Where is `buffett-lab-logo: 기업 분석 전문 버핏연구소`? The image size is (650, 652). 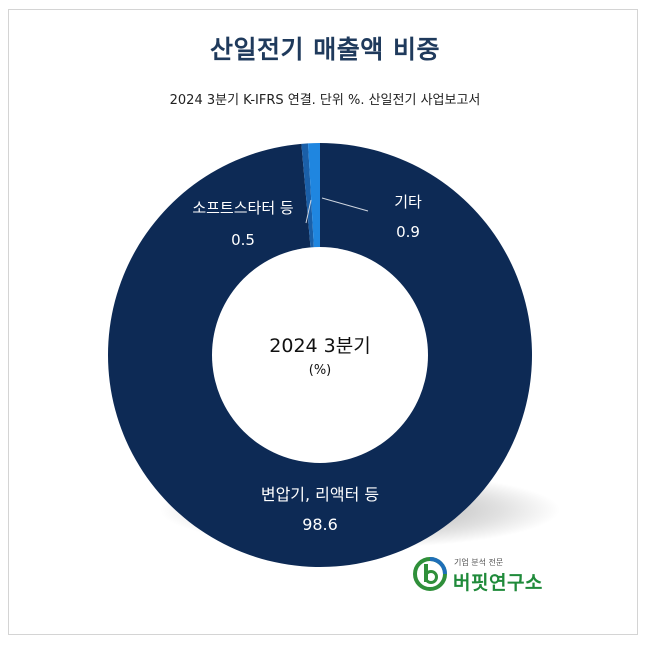
buffett-lab-logo: 기업 분석 전문 버핏연구소 is located at coordinates (493, 575).